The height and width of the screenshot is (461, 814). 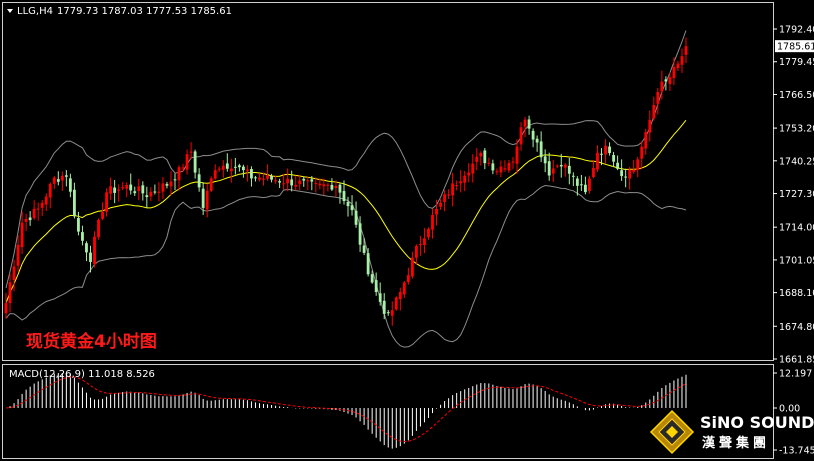 I want to click on svg-text: -13.745, so click(x=796, y=451).